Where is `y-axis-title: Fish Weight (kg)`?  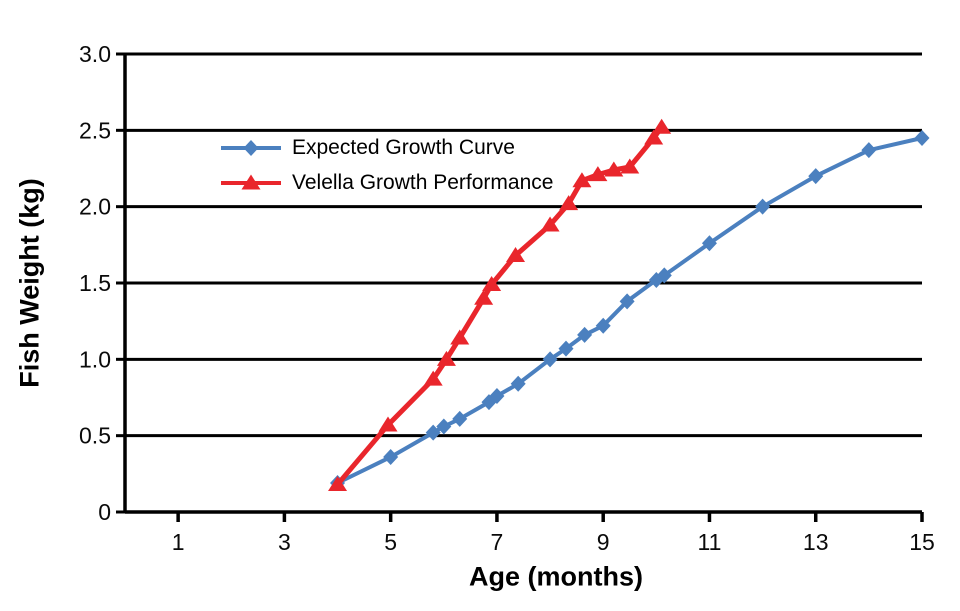 y-axis-title: Fish Weight (kg) is located at coordinates (29, 283).